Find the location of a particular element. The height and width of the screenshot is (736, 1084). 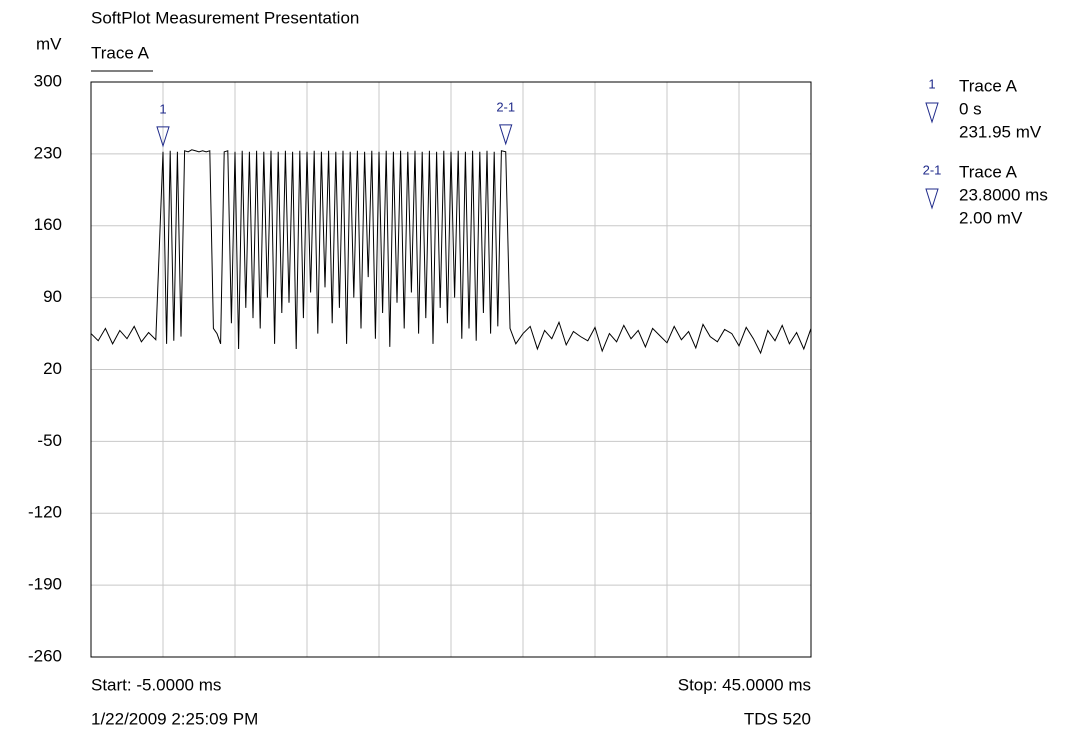

y-tick-label: 160 is located at coordinates (48, 224).